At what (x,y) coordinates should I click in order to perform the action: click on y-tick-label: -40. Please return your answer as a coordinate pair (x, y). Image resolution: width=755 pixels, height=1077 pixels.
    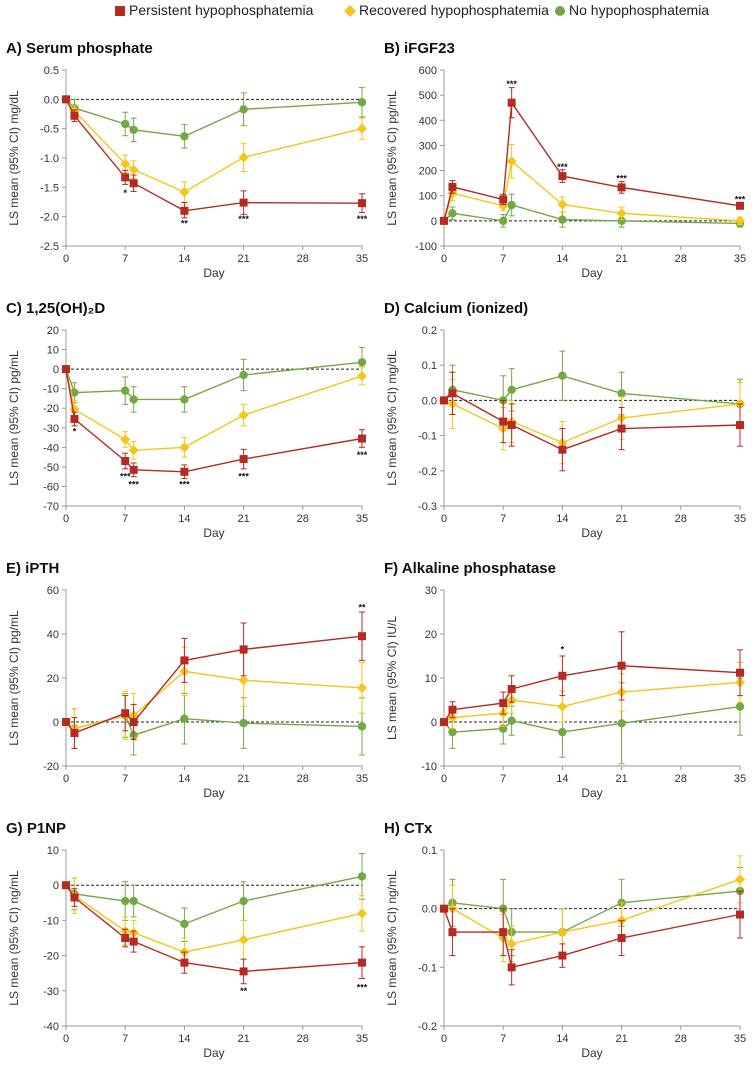
    Looking at the image, I should click on (51, 1027).